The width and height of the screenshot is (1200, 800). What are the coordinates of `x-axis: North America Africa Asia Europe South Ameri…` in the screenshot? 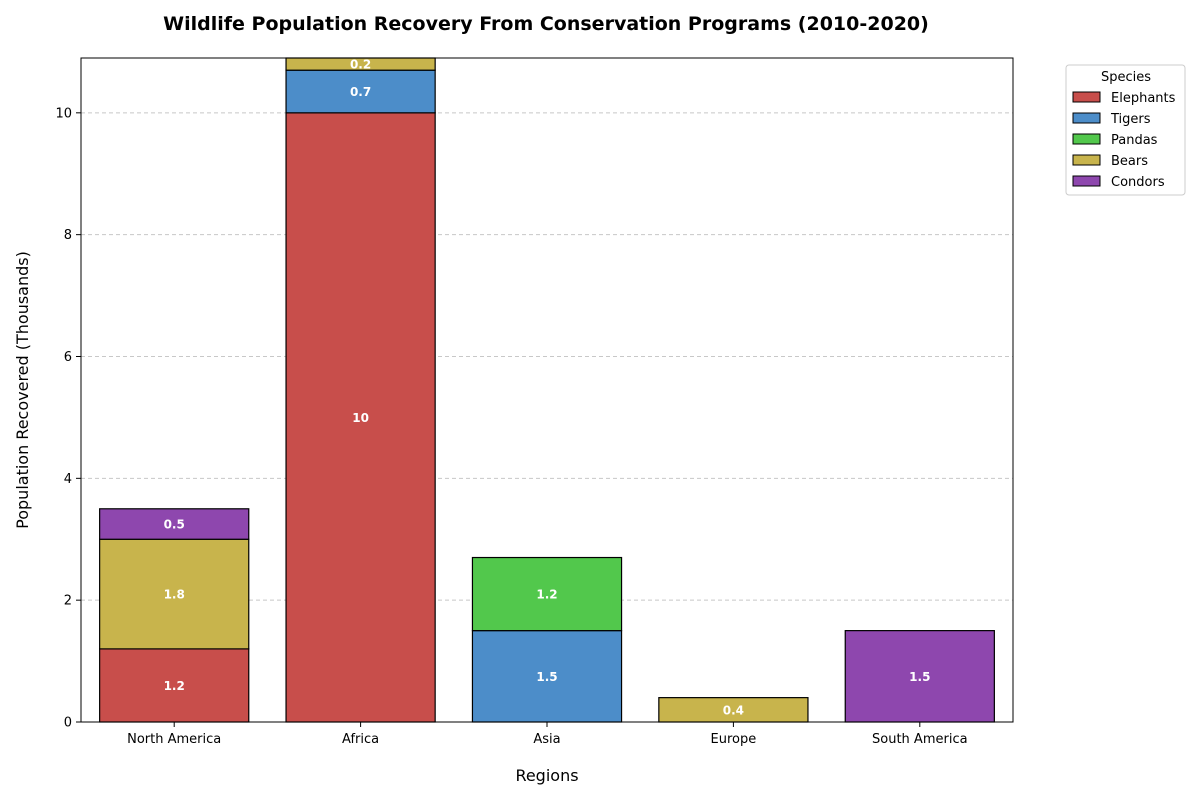 It's located at (547, 734).